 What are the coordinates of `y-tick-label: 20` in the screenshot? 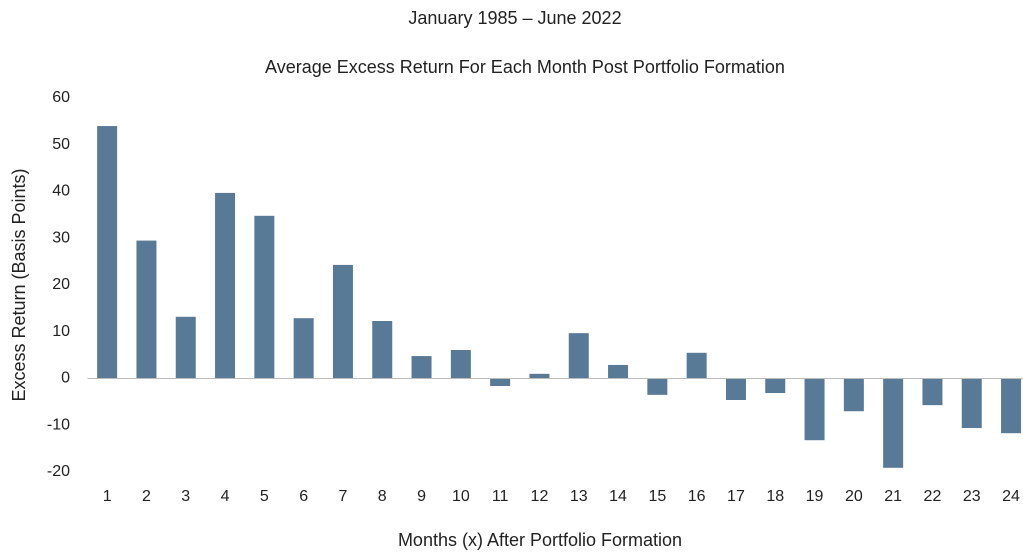 It's located at (61, 284).